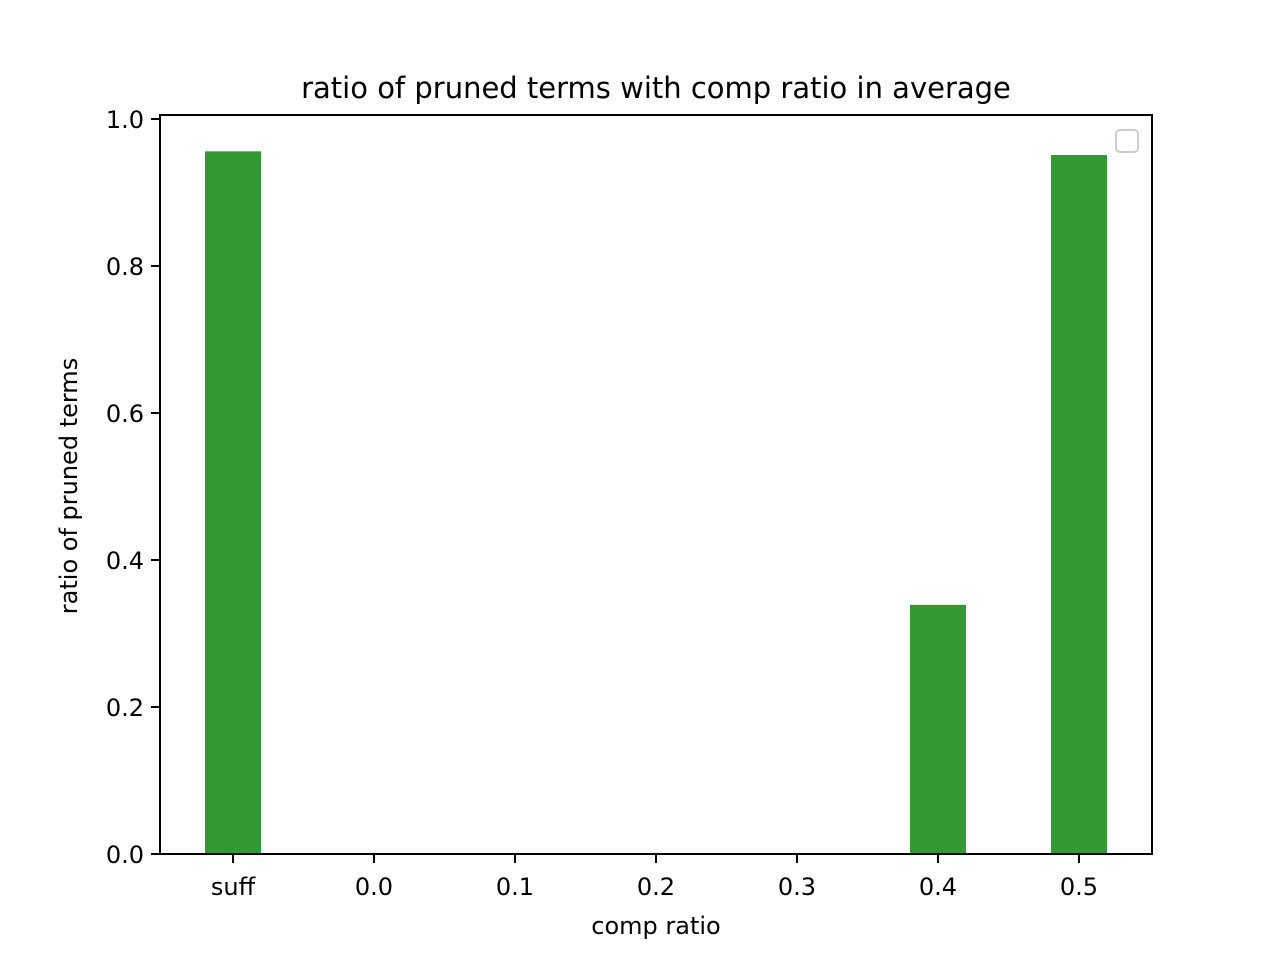 Image resolution: width=1280 pixels, height=960 pixels. Describe the element at coordinates (233, 503) in the screenshot. I see `bar-suff` at that location.